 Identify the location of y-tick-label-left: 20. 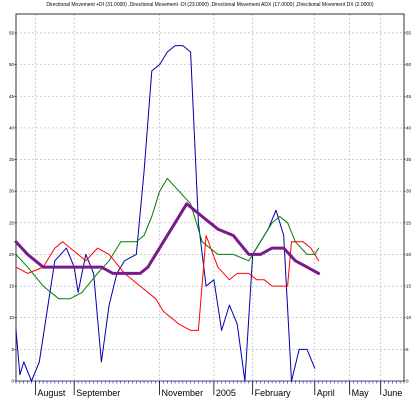
(12, 254).